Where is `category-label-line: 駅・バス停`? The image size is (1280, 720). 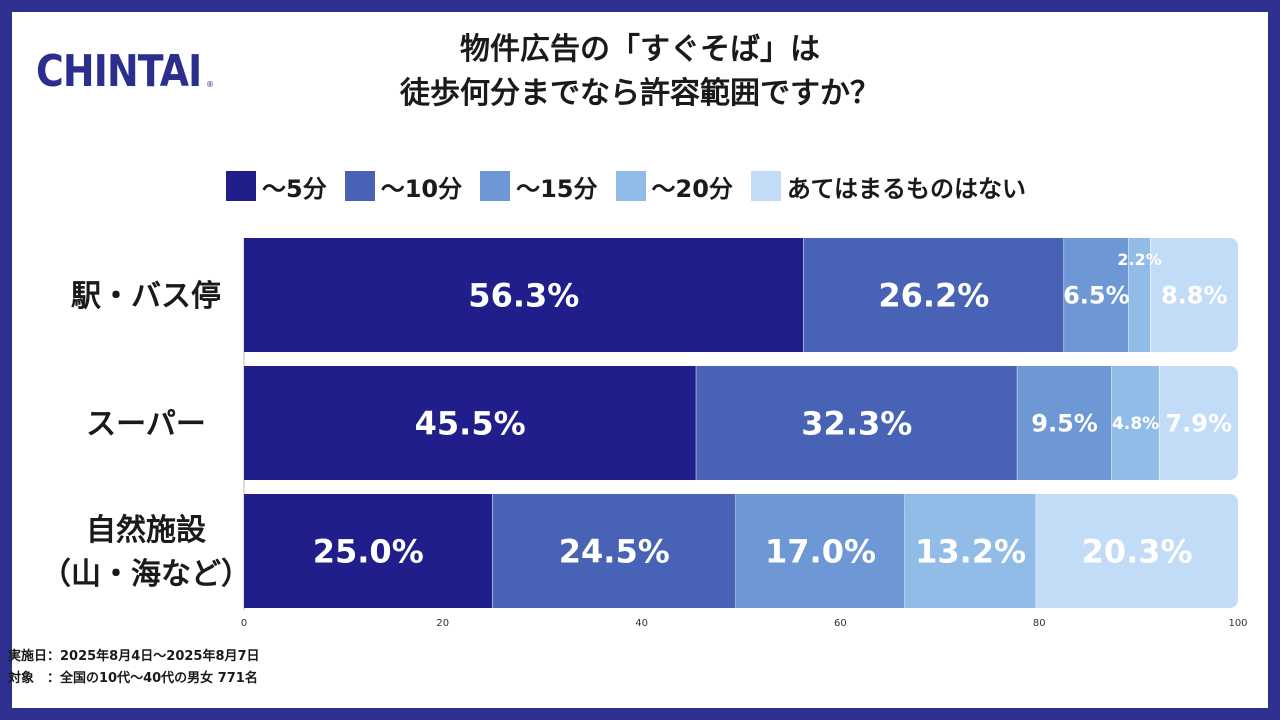
category-label-line: 駅・バス停 is located at coordinates (146, 296).